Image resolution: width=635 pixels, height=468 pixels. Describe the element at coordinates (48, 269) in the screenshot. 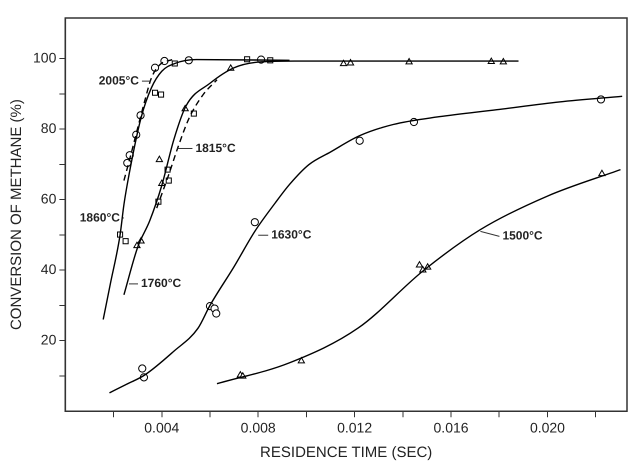

I see `y-tick-label: 40` at that location.